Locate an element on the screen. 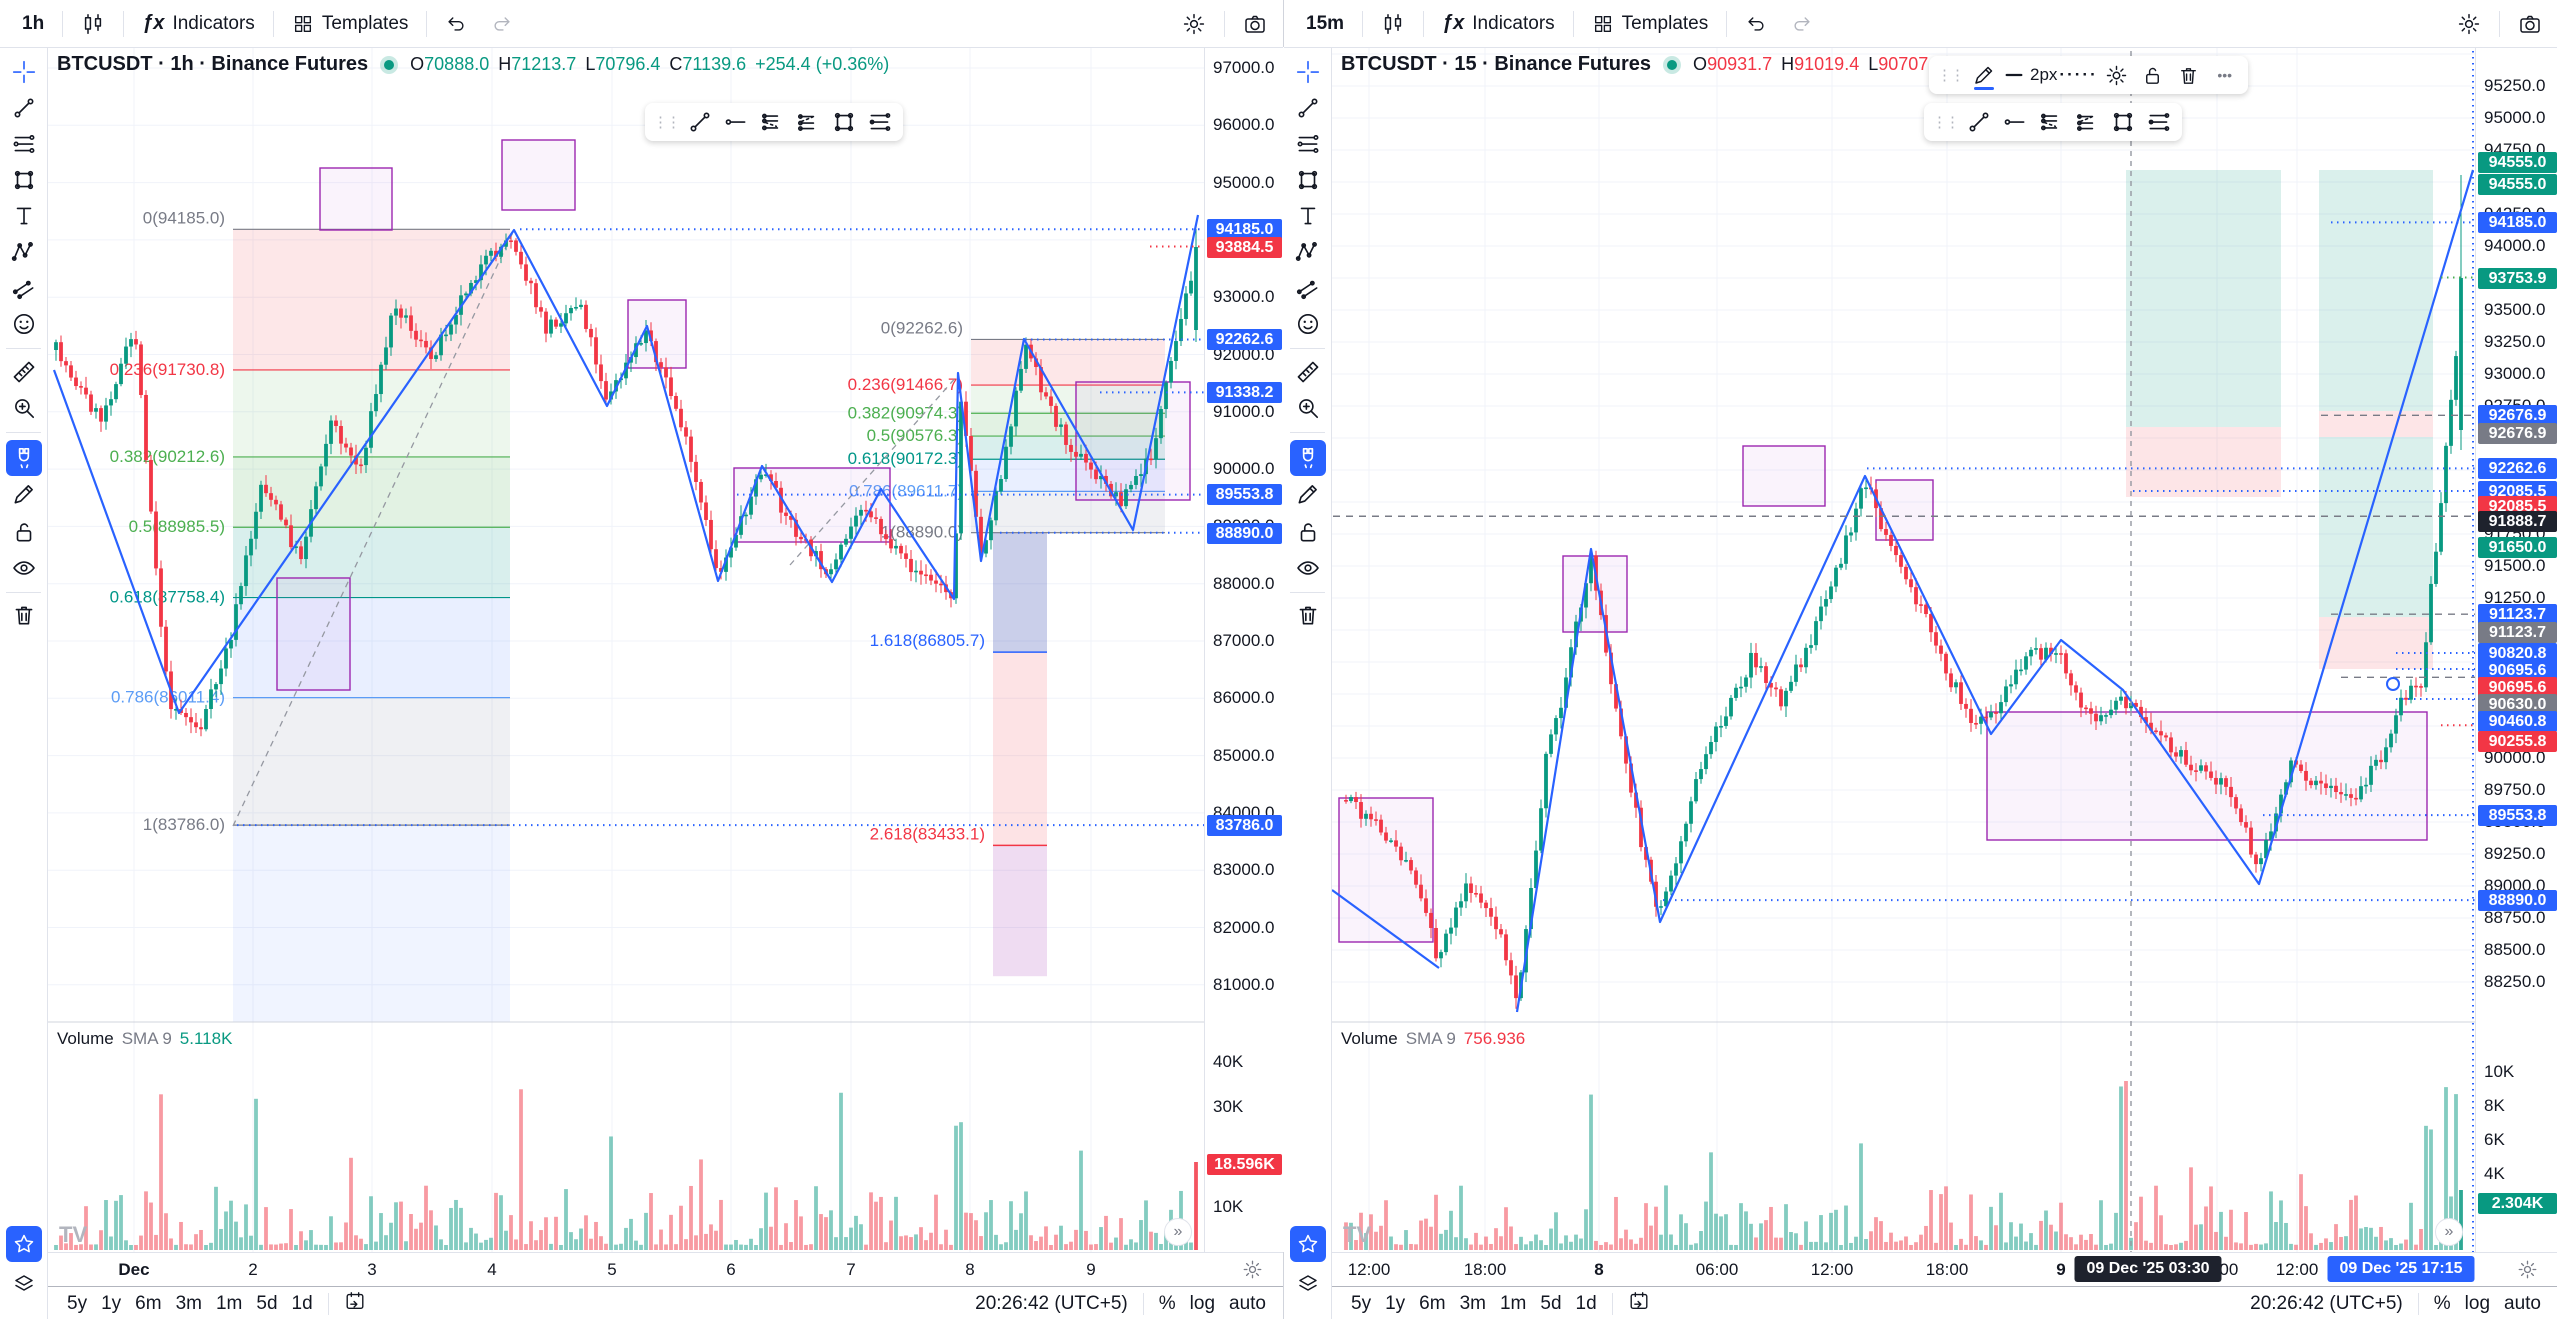 The image size is (2557, 1320). time-axis: Dec 2 3 4 5 6 7 8 9 is located at coordinates (665, 1269).